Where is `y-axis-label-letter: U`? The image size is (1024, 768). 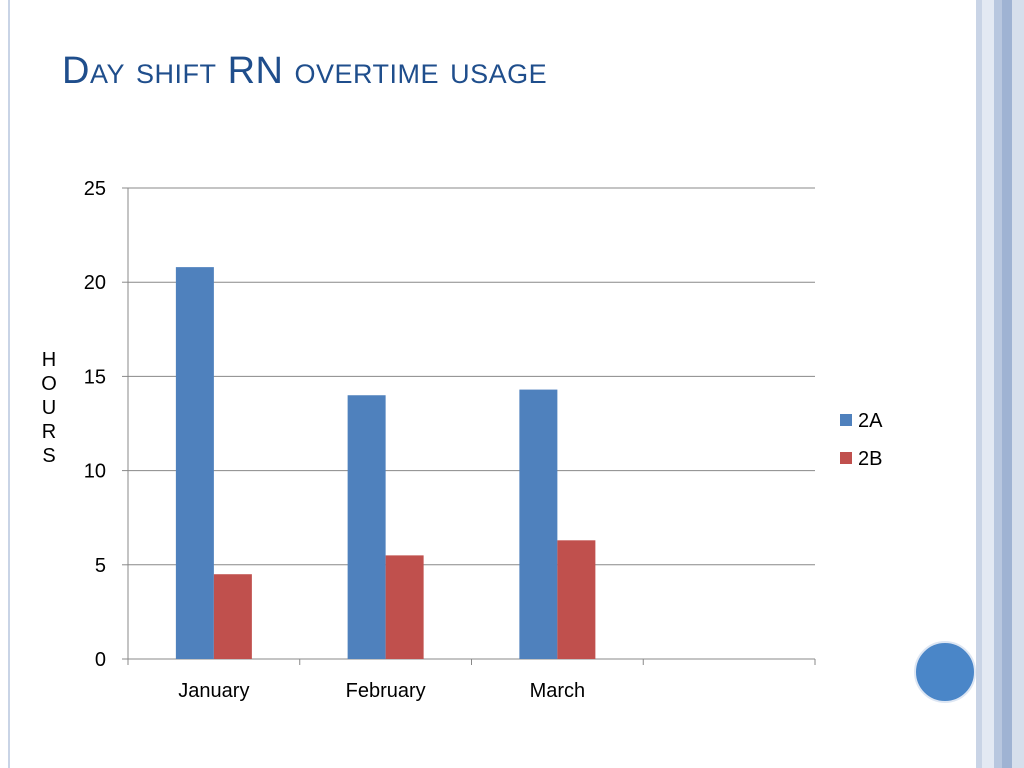
y-axis-label-letter: U is located at coordinates (49, 408).